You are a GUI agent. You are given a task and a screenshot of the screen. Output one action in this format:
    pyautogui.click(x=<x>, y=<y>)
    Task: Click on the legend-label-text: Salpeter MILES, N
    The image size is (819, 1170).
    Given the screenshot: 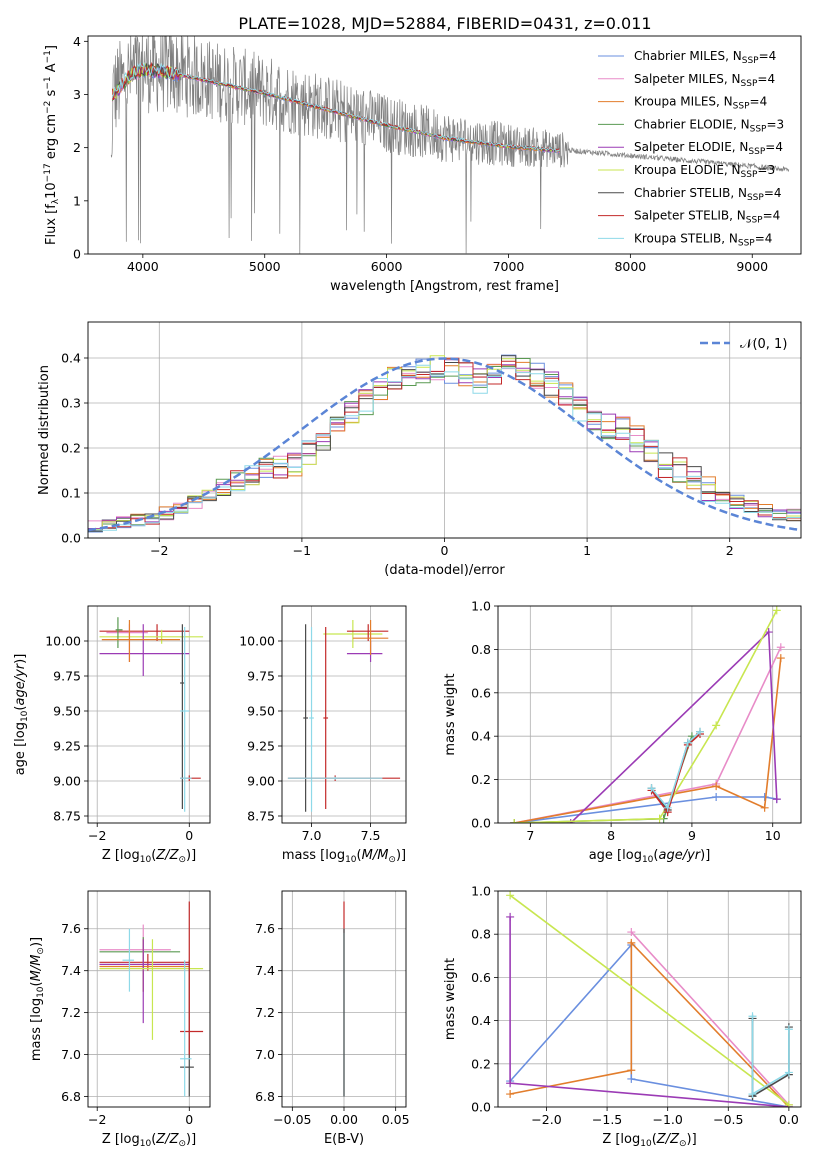 What is the action you would take?
    pyautogui.click(x=687, y=79)
    